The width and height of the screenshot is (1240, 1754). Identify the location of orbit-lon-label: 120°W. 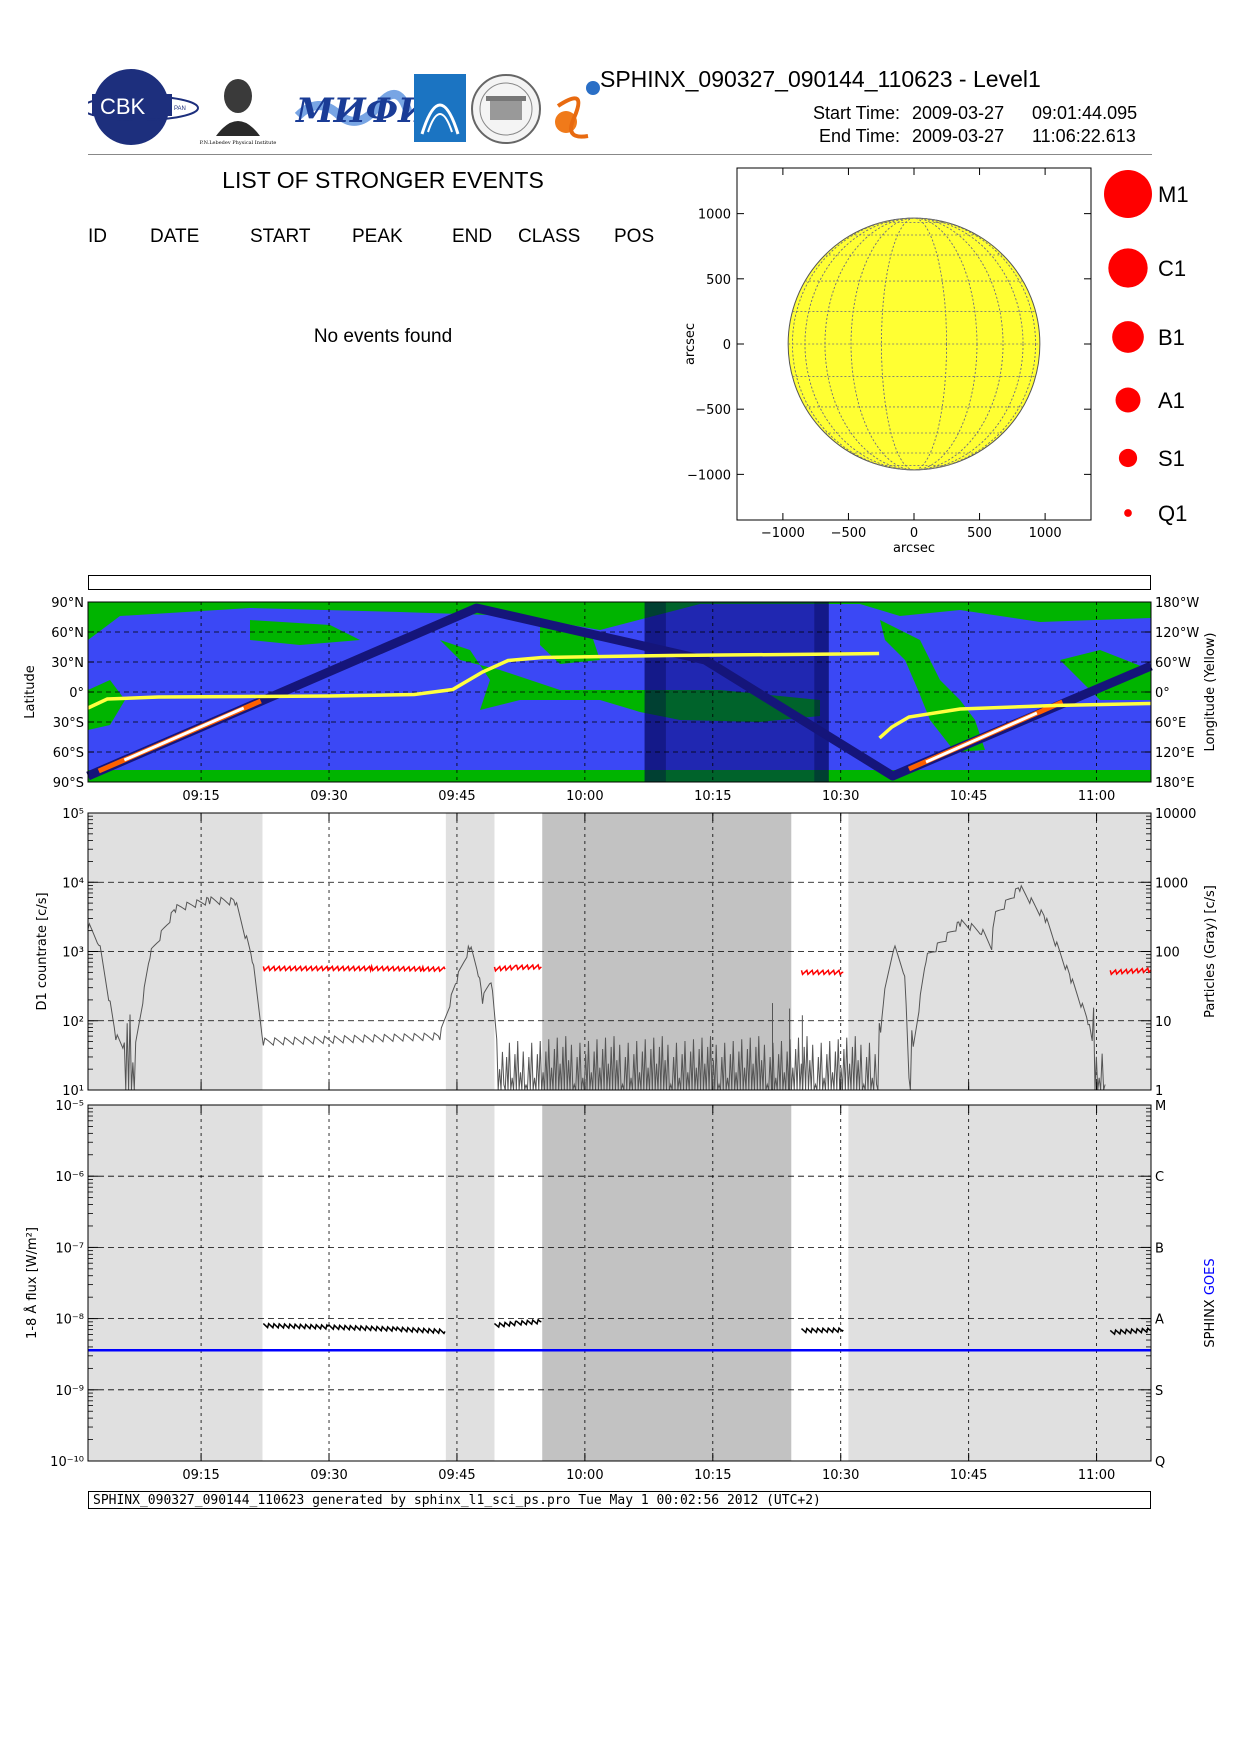
(1177, 633).